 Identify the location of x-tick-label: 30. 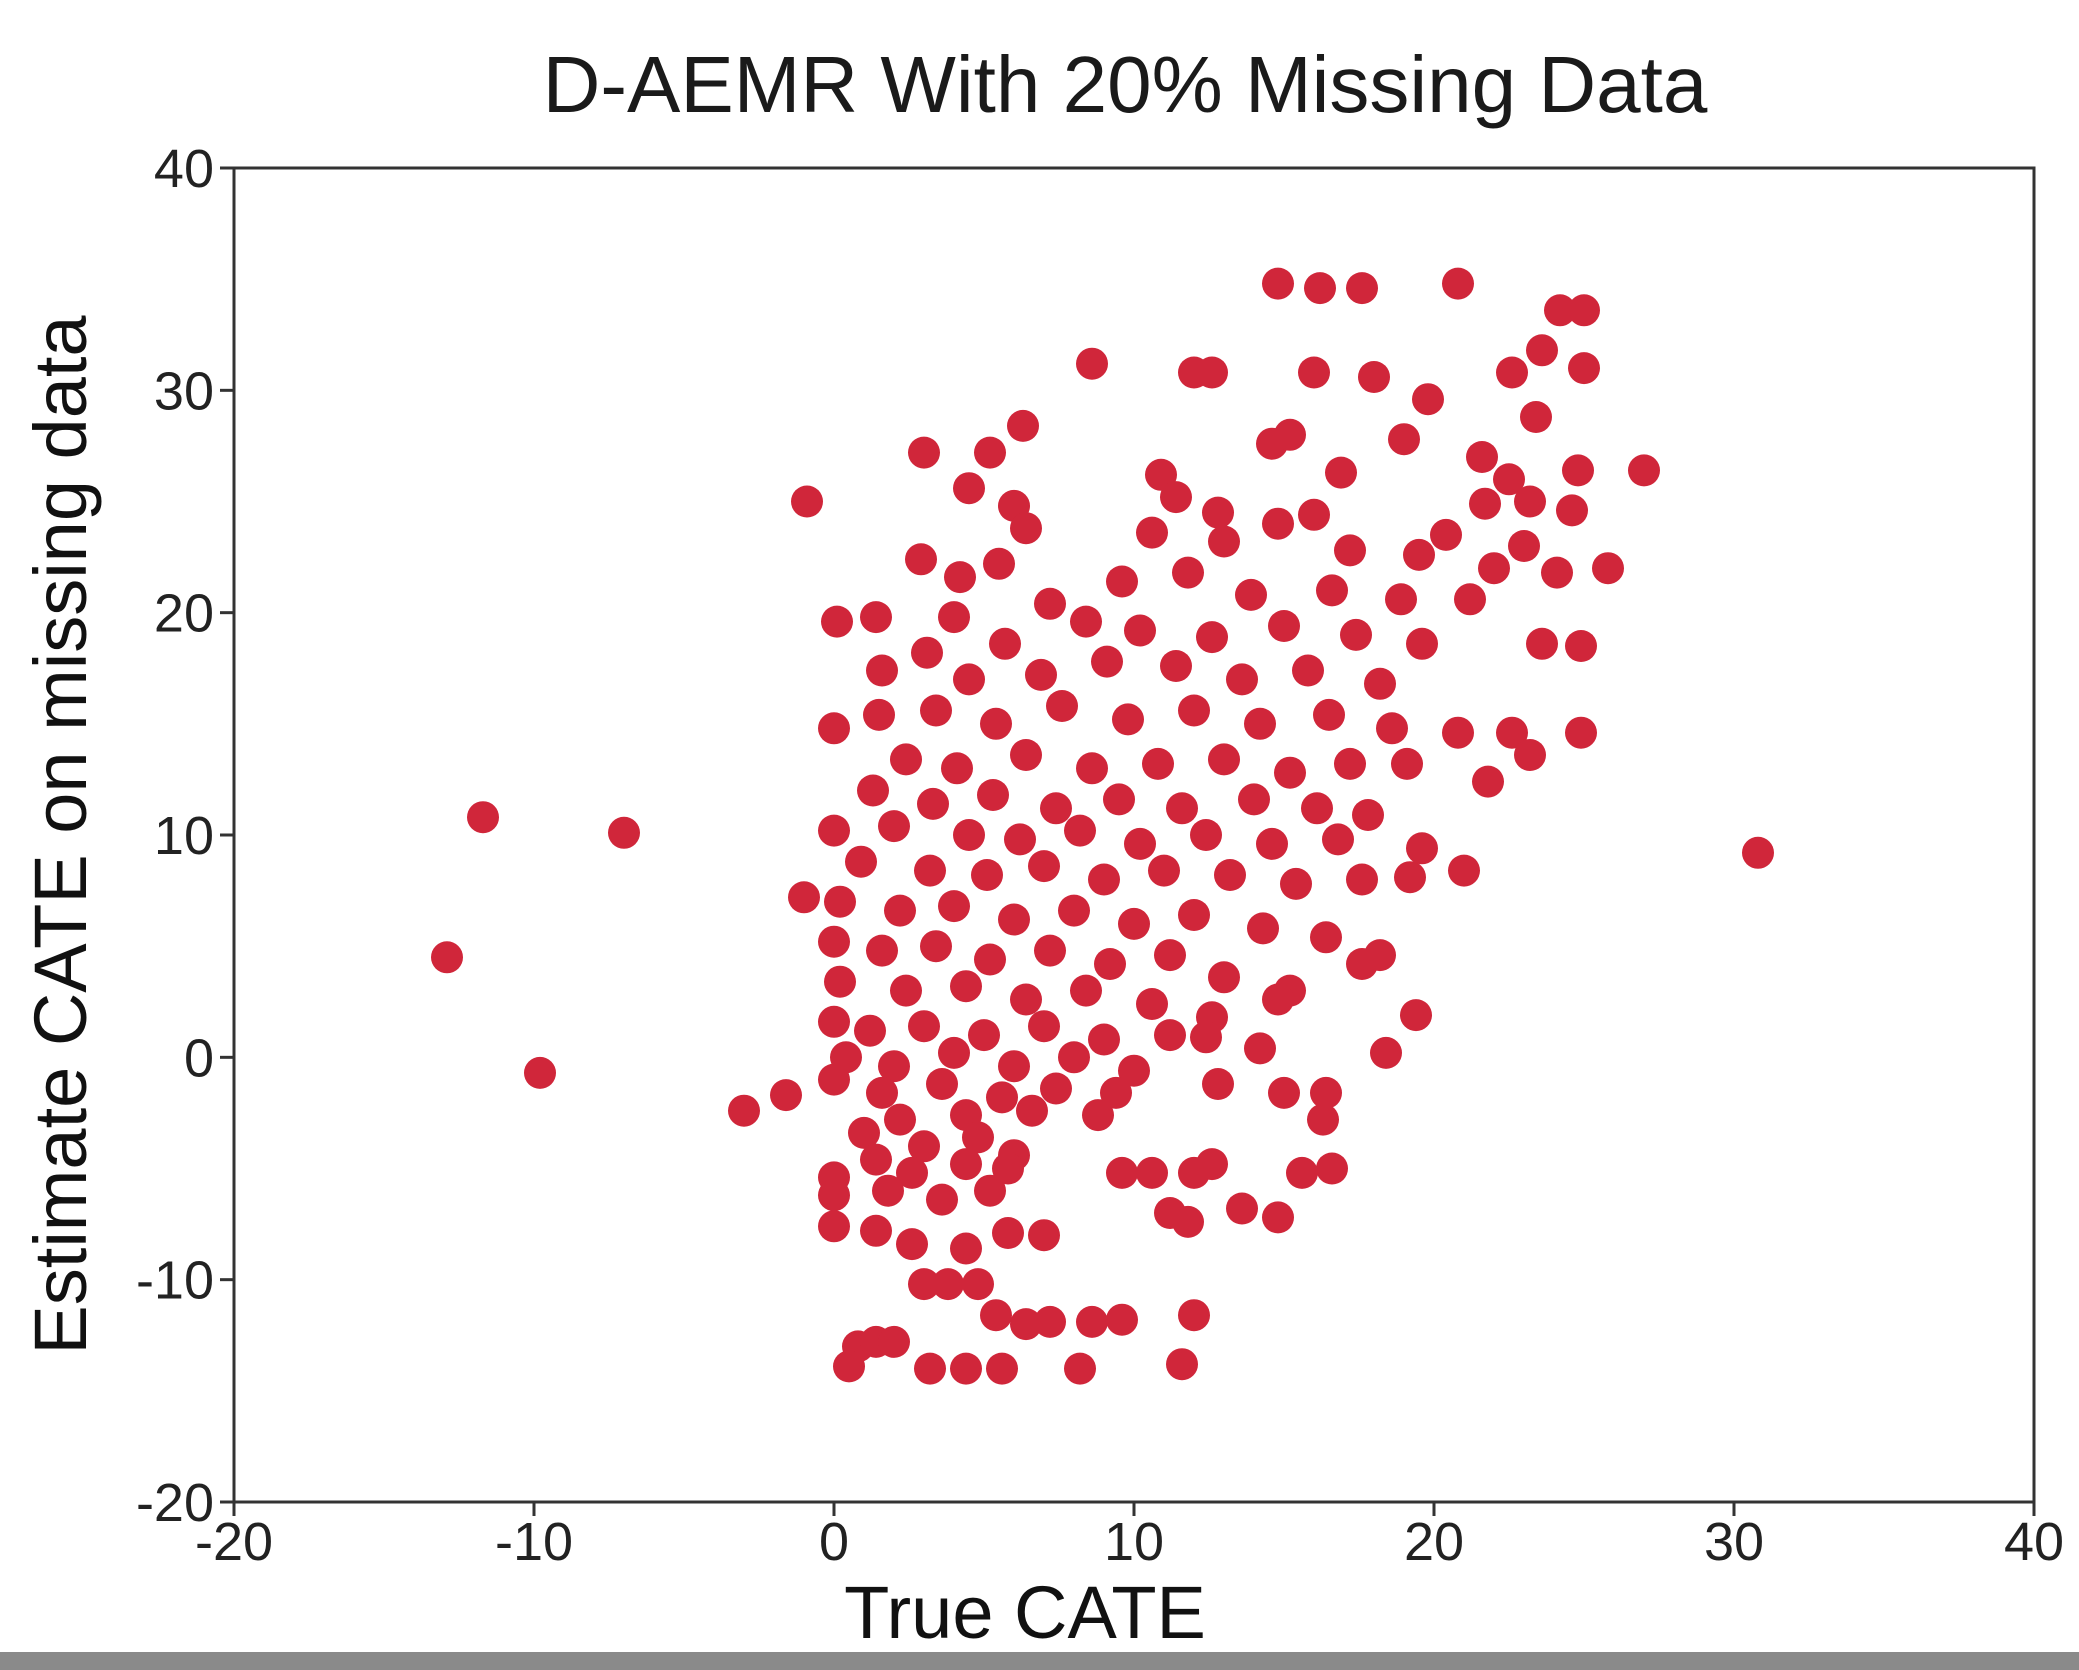
(1734, 1542).